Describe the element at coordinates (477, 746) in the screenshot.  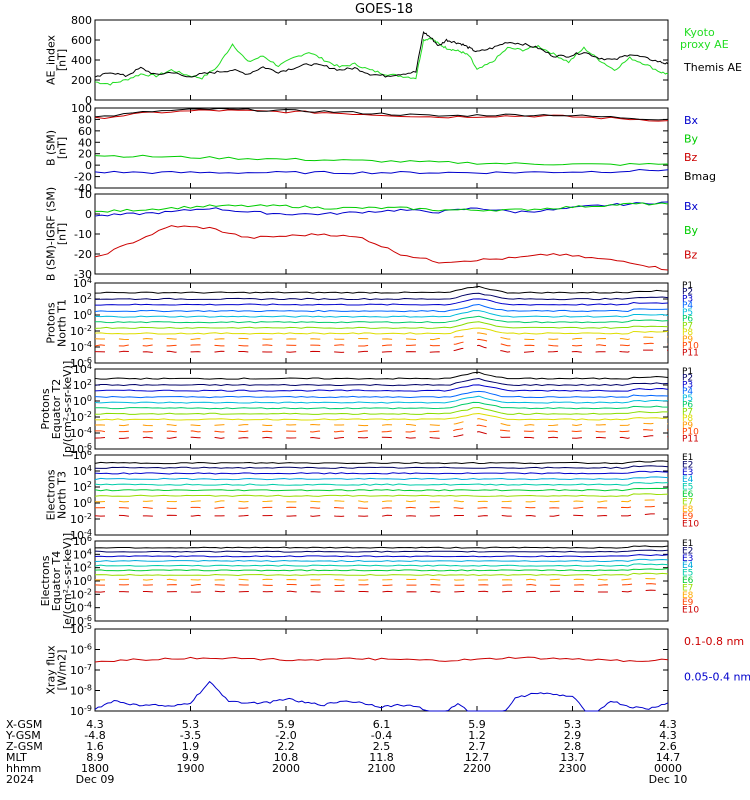
I see `footer-value: 2.7` at that location.